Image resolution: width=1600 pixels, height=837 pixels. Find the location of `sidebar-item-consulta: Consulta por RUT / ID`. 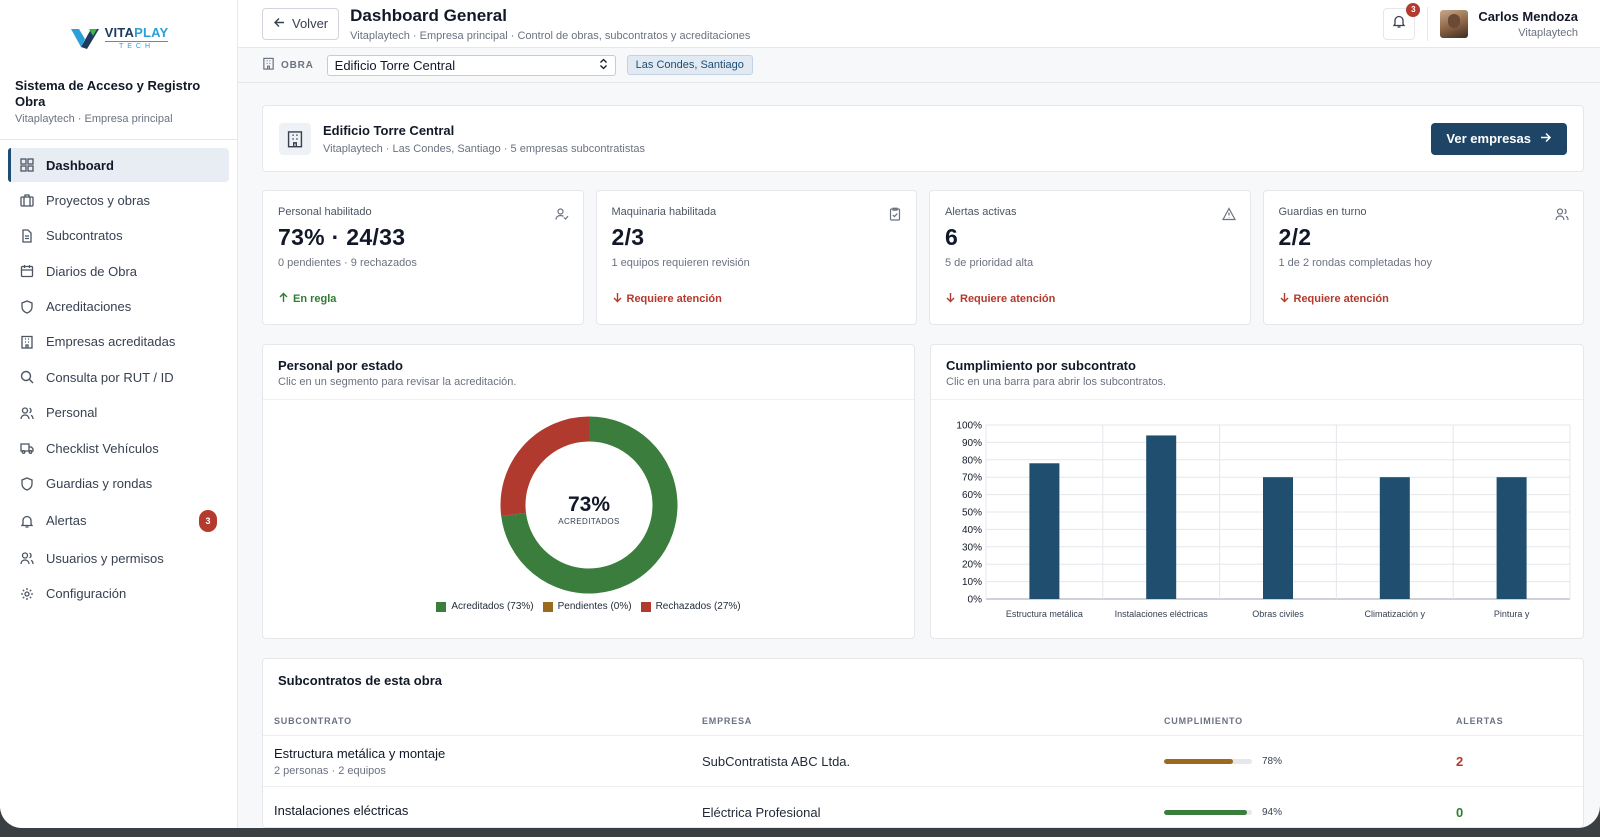

sidebar-item-consulta: Consulta por RUT / ID is located at coordinates (118, 377).